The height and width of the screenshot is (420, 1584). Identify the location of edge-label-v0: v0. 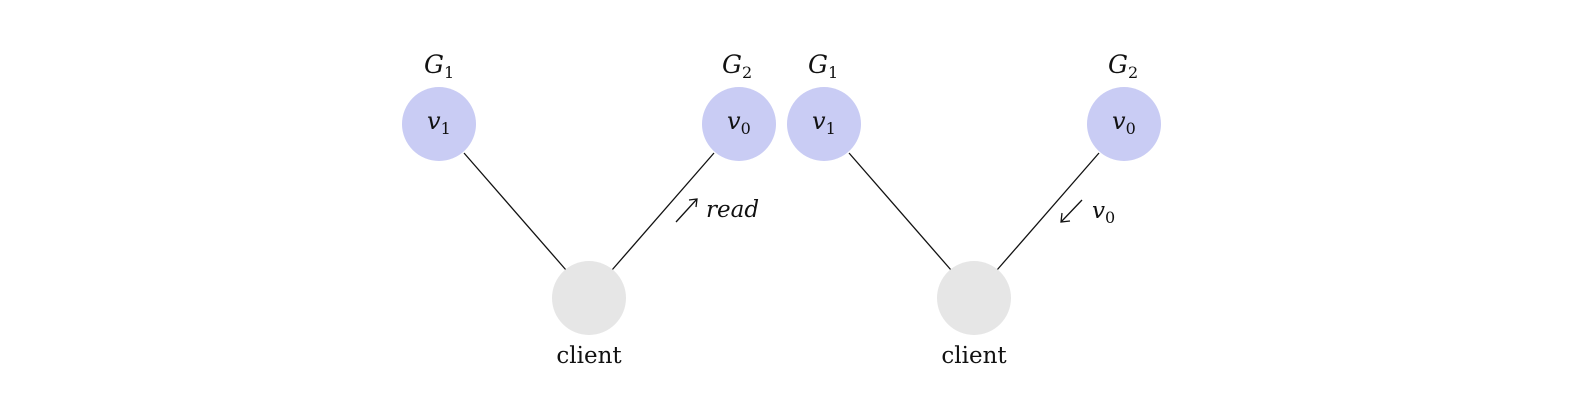
(1103, 212).